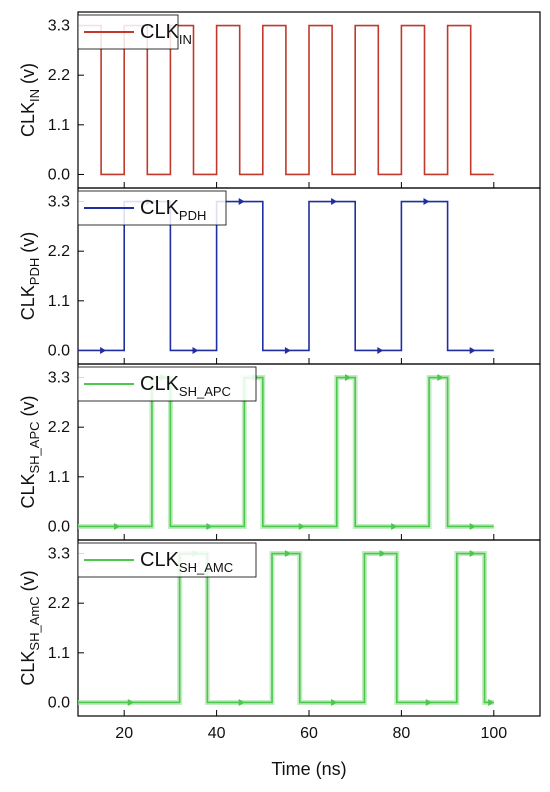 The height and width of the screenshot is (792, 550). What do you see at coordinates (309, 733) in the screenshot?
I see `x-tick-label: 60` at bounding box center [309, 733].